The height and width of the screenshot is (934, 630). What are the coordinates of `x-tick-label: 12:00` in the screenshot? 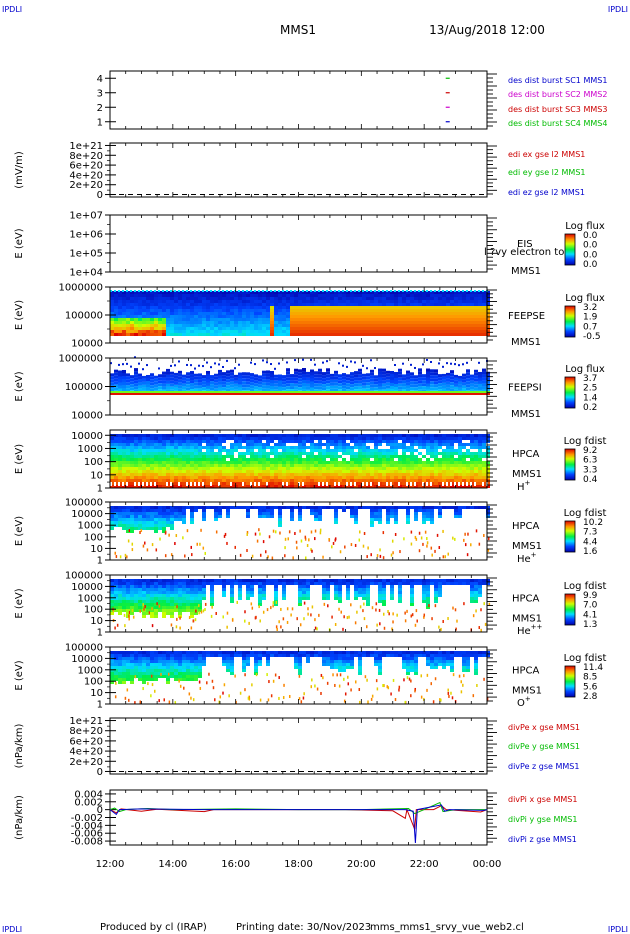 It's located at (110, 864).